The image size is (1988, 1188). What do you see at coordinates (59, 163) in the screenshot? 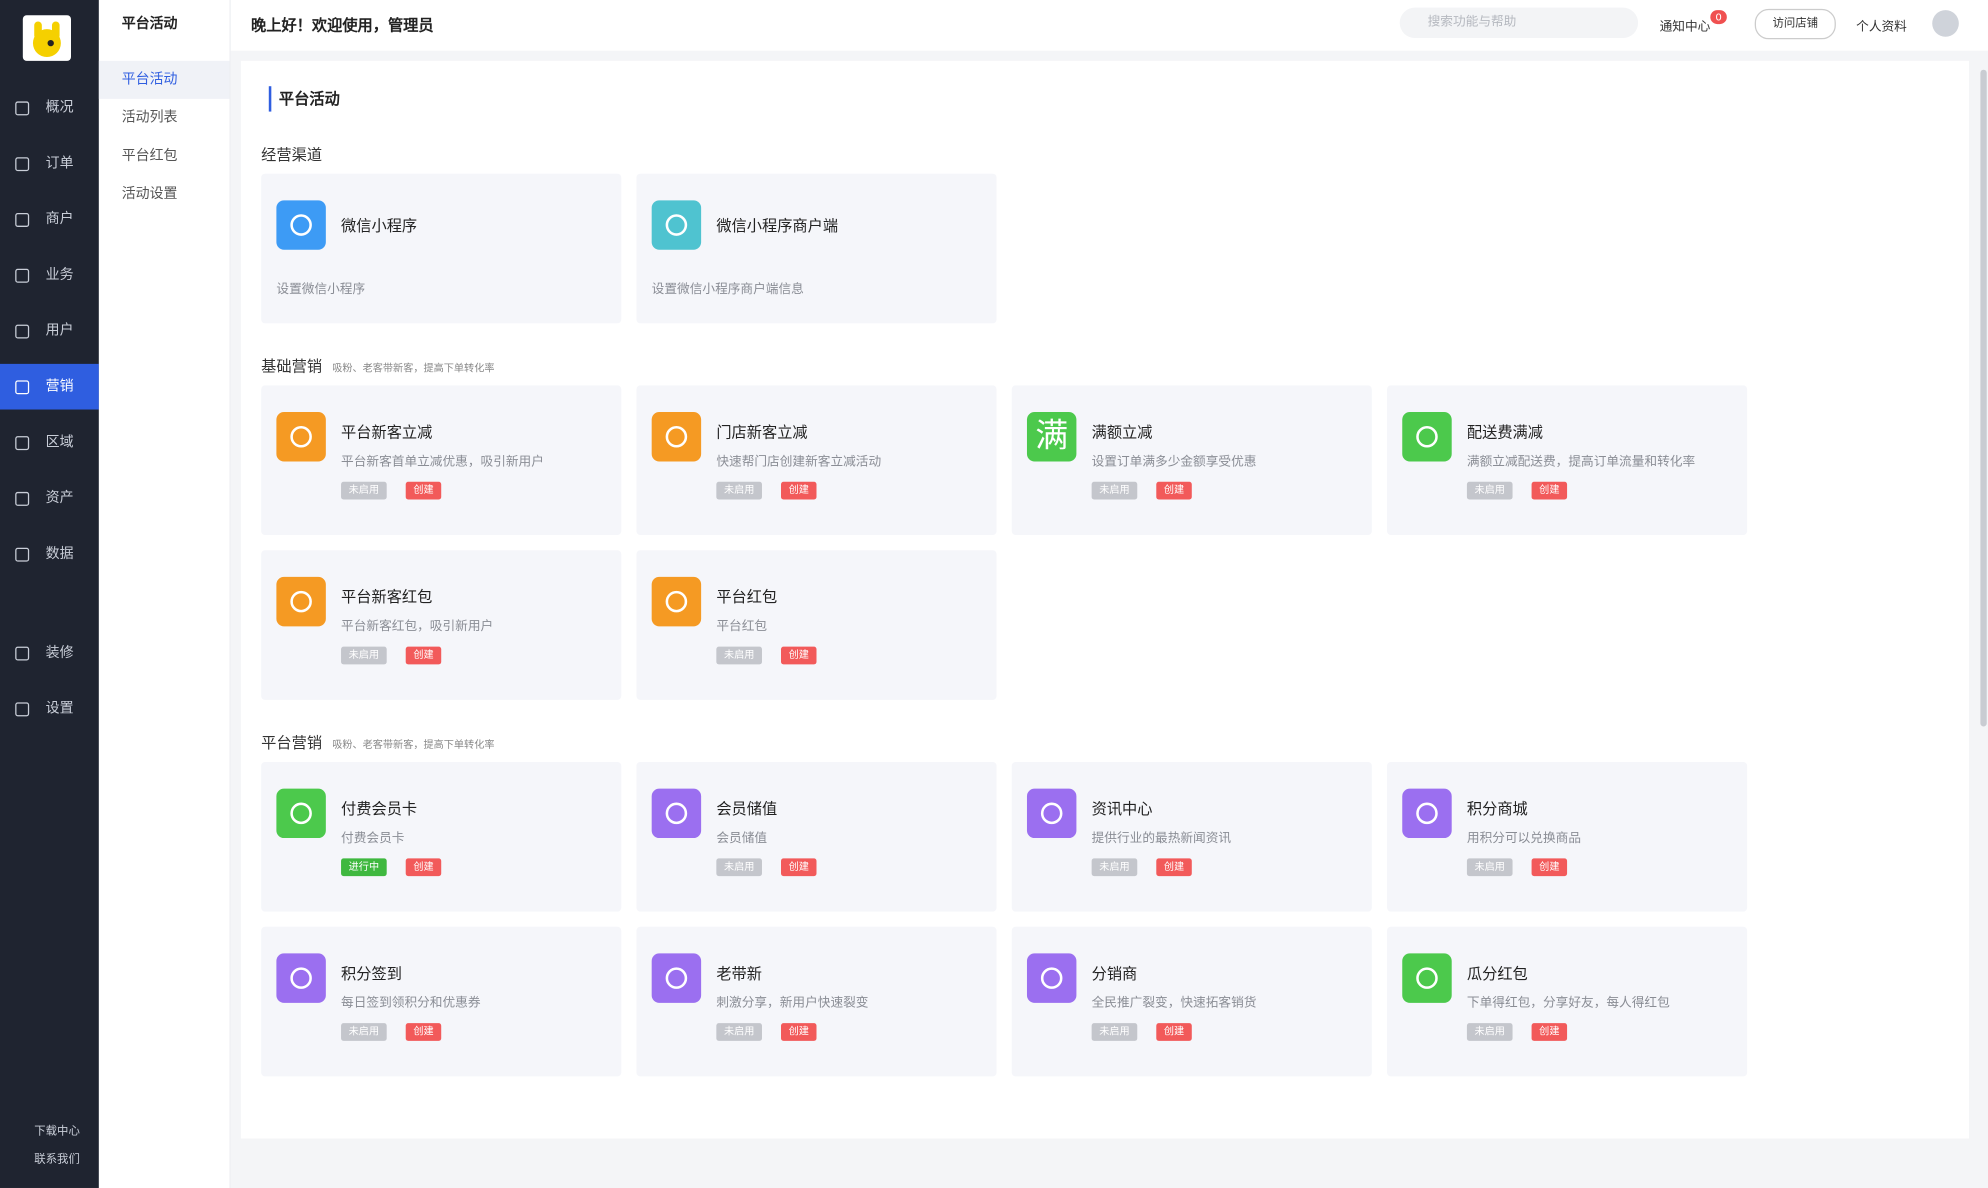
I see `nav-label: 订单` at bounding box center [59, 163].